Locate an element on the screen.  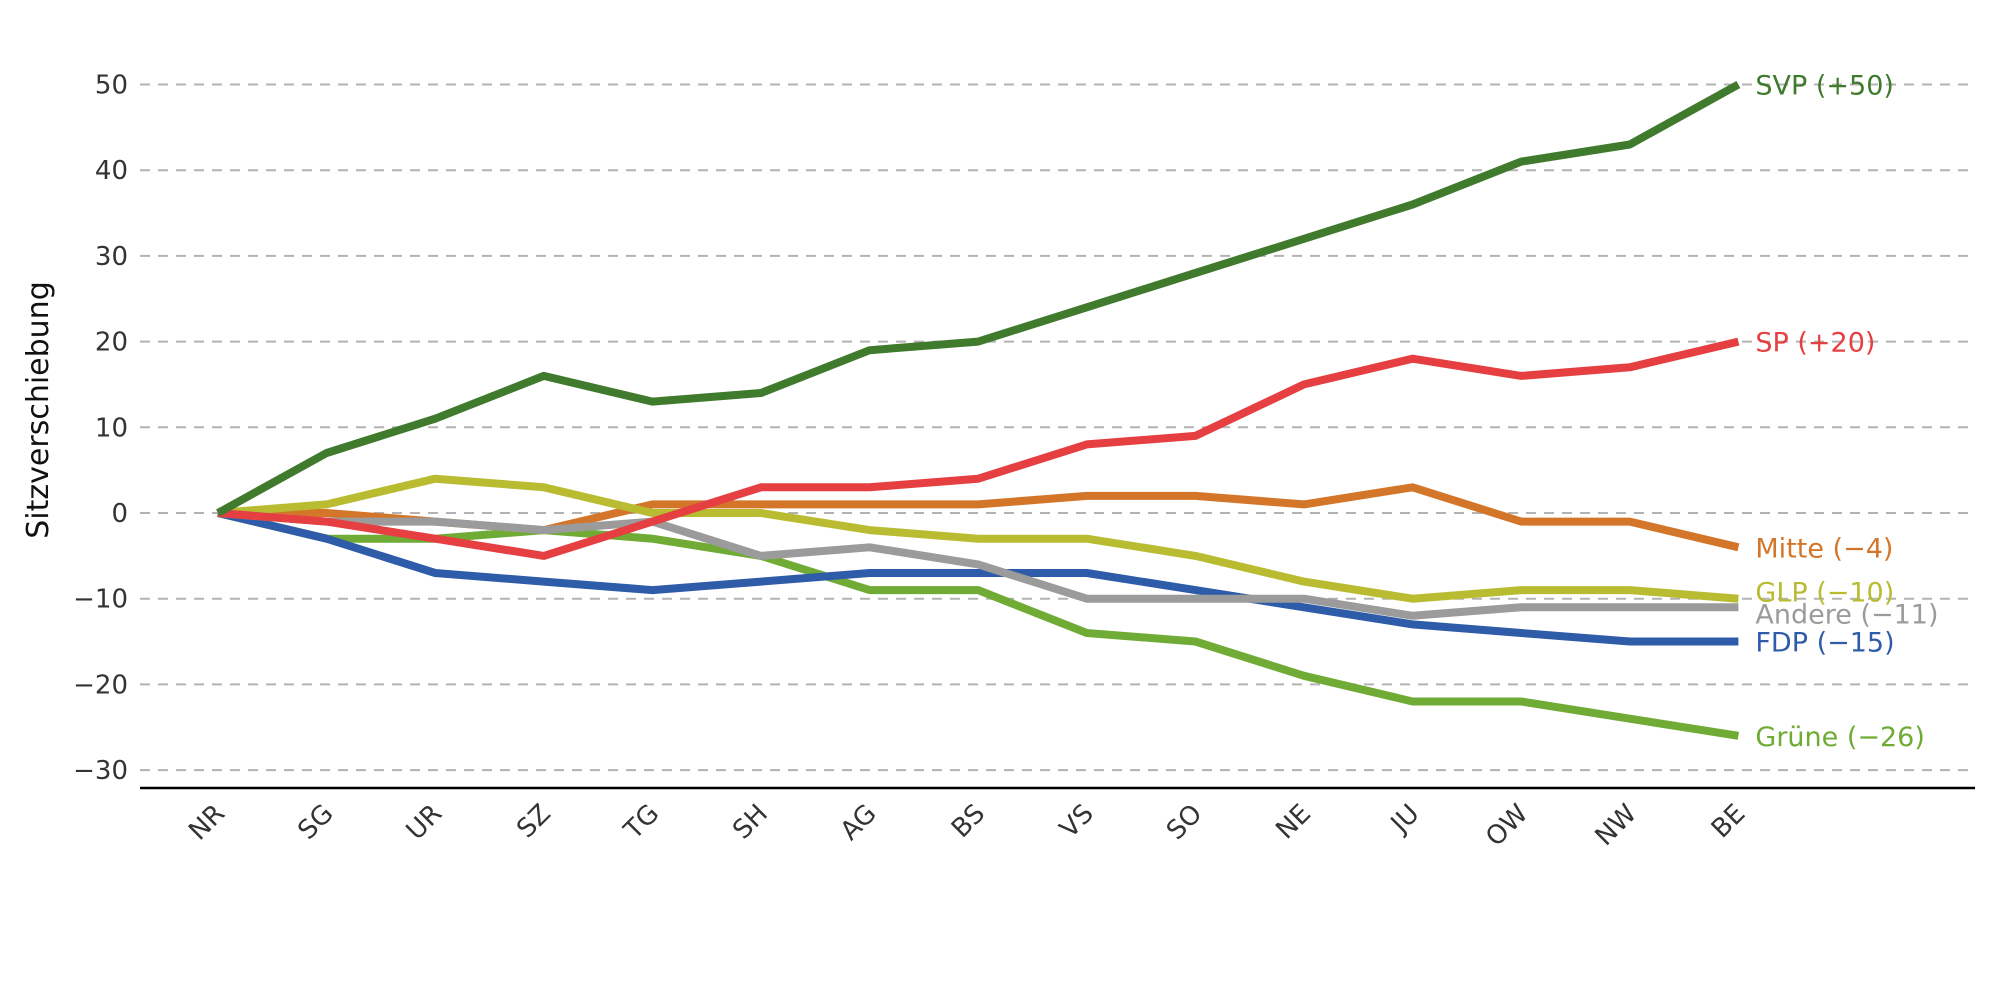
x-tick-label: SO is located at coordinates (1184, 822).